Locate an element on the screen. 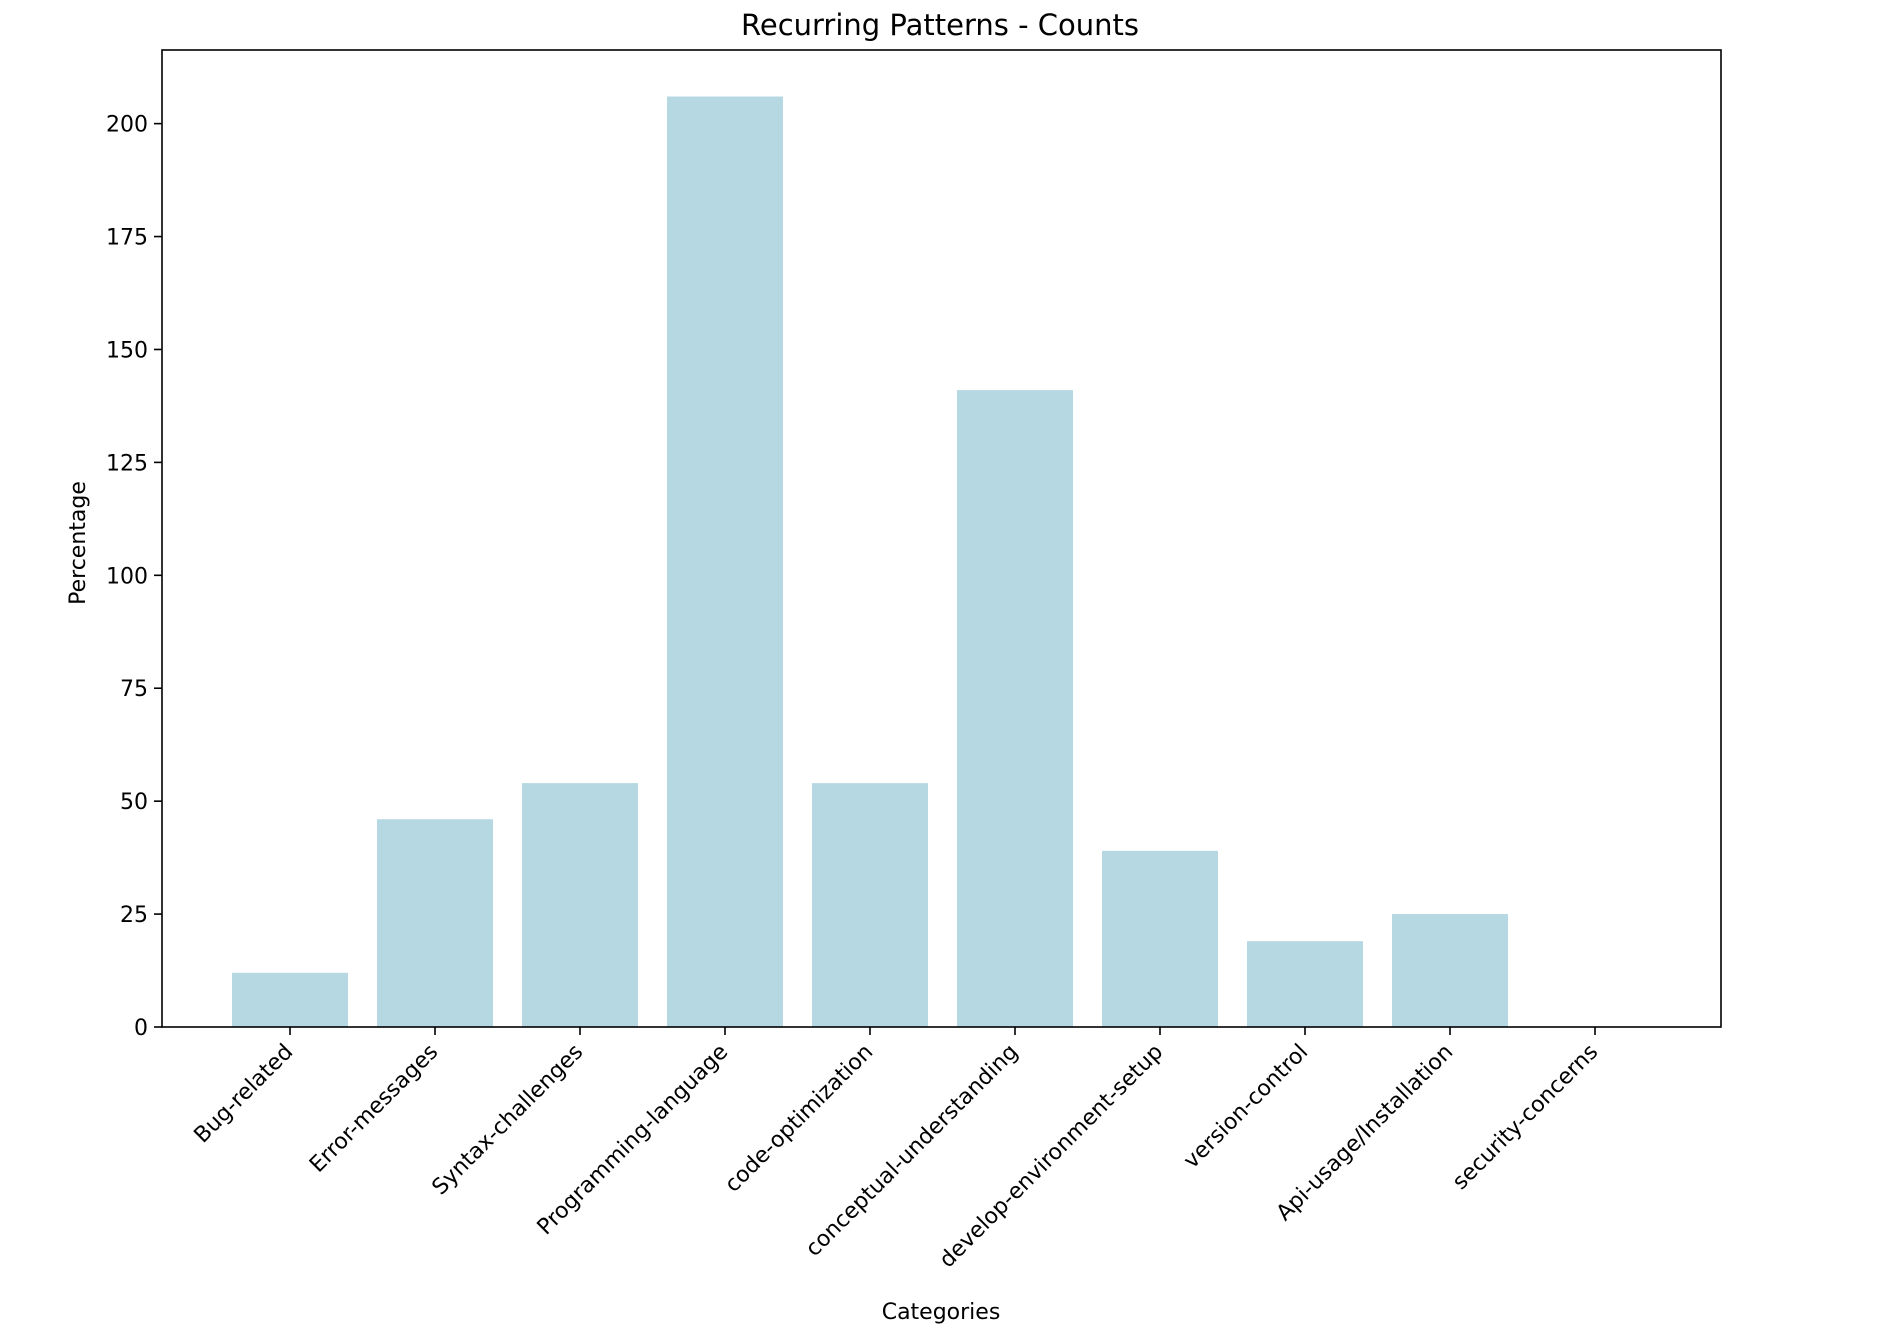 Image resolution: width=1892 pixels, height=1330 pixels. x-tick-label: code-optimization is located at coordinates (799, 1119).